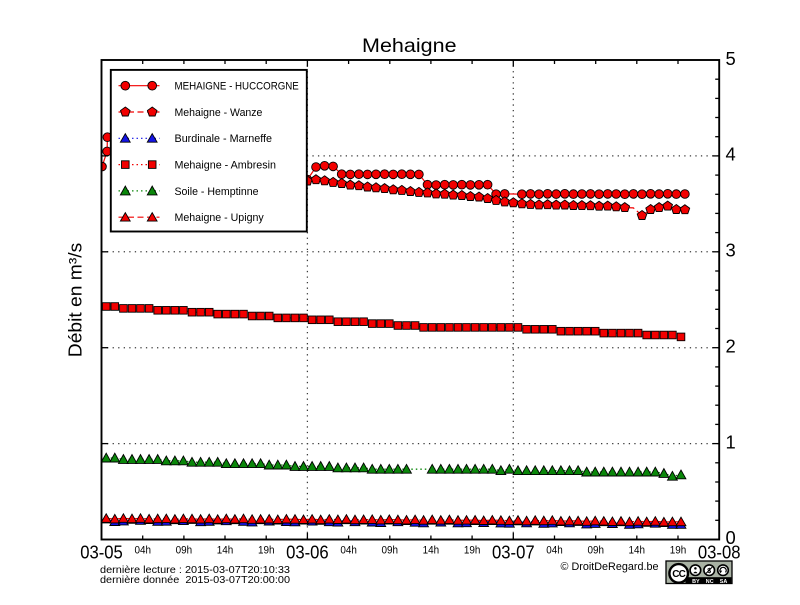  What do you see at coordinates (731, 250) in the screenshot?
I see `svg-text: 3` at bounding box center [731, 250].